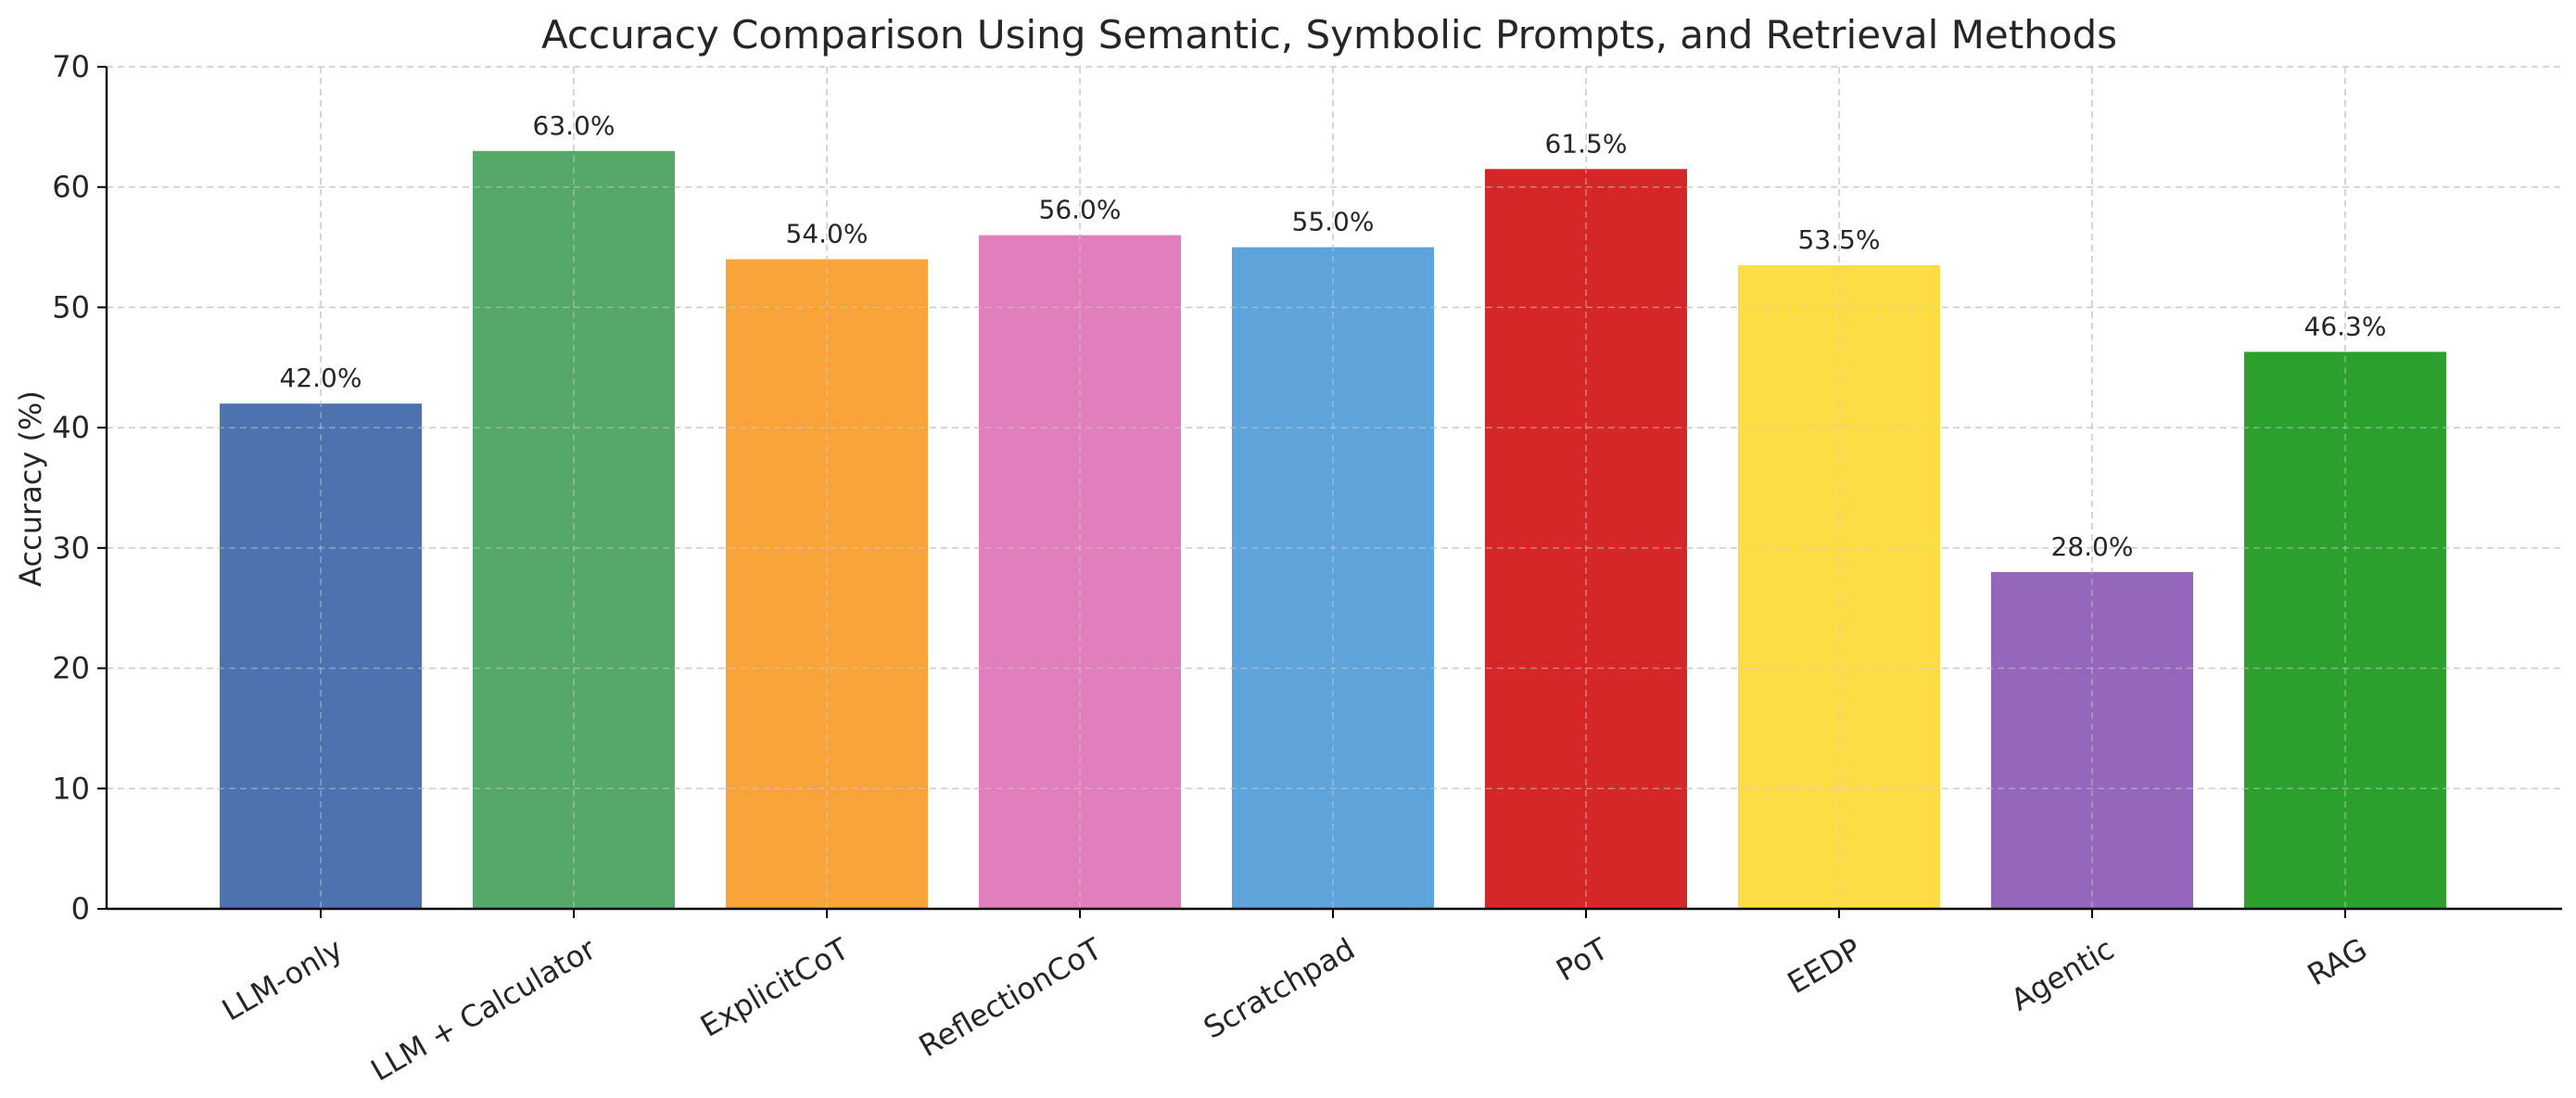  Describe the element at coordinates (1840, 239) in the screenshot. I see `data-label: 53.5%` at that location.